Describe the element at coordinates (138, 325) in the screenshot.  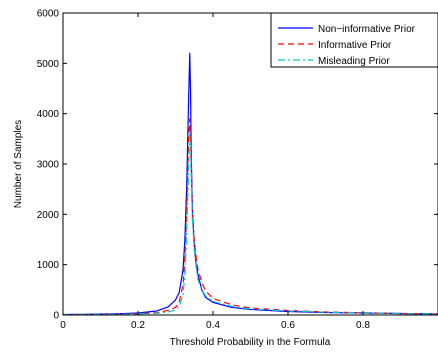
I see `x-tick-label: 0.2` at that location.